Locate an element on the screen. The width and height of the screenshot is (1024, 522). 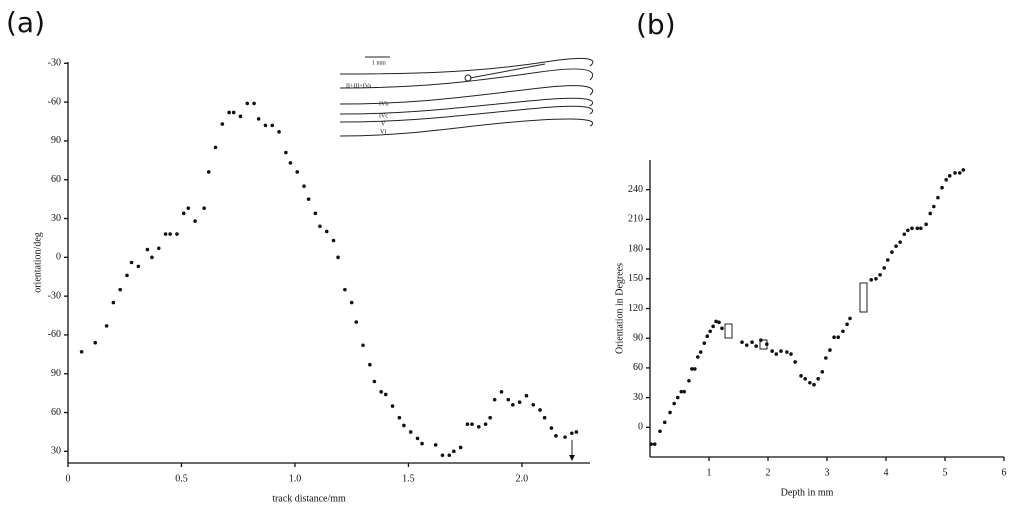
inset-label: II+III+IVa is located at coordinates (358, 86).